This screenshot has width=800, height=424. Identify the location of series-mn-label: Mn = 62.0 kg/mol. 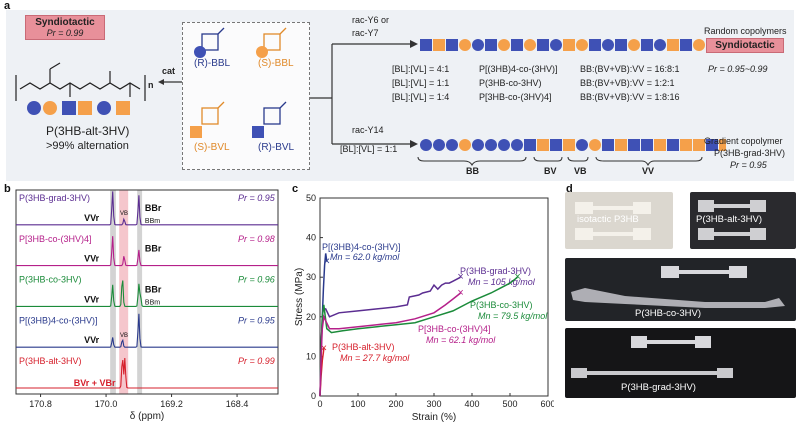
(365, 257).